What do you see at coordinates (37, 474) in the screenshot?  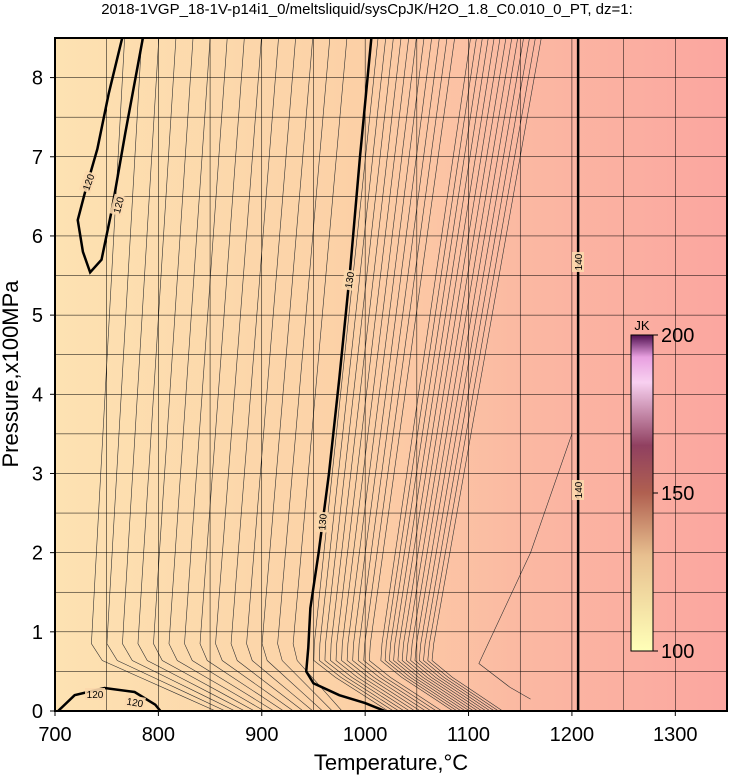 I see `y-tick-label: 3` at bounding box center [37, 474].